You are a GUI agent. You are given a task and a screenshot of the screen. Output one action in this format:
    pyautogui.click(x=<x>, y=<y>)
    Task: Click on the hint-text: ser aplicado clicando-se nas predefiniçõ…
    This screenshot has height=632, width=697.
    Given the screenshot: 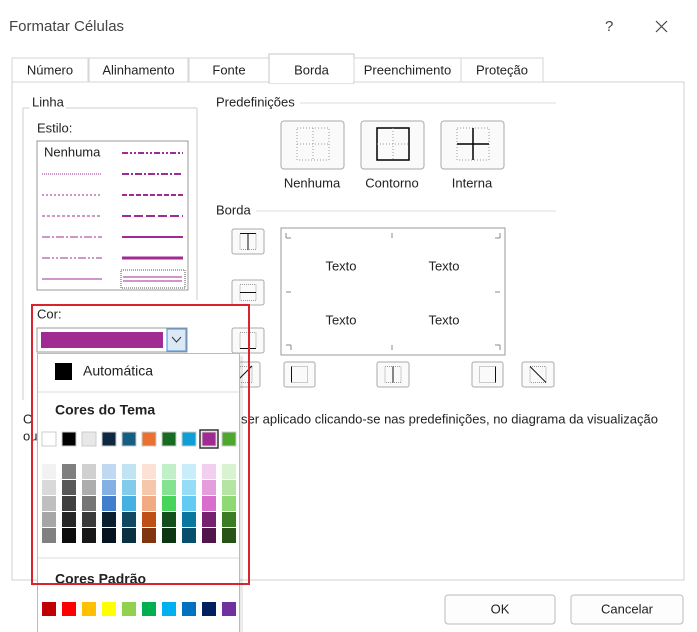 What is the action you would take?
    pyautogui.click(x=449, y=418)
    